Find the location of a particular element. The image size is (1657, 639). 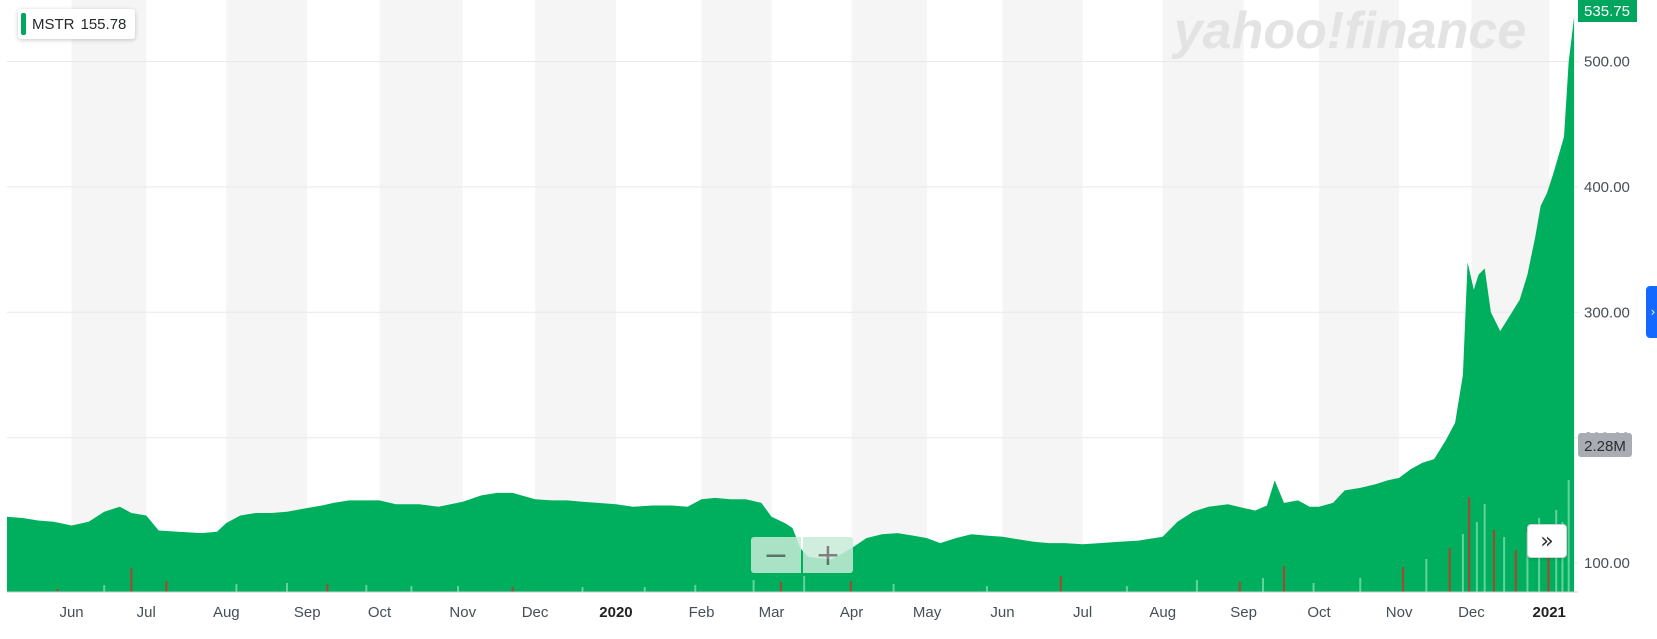

current-price-label: 535.75 is located at coordinates (1607, 11).